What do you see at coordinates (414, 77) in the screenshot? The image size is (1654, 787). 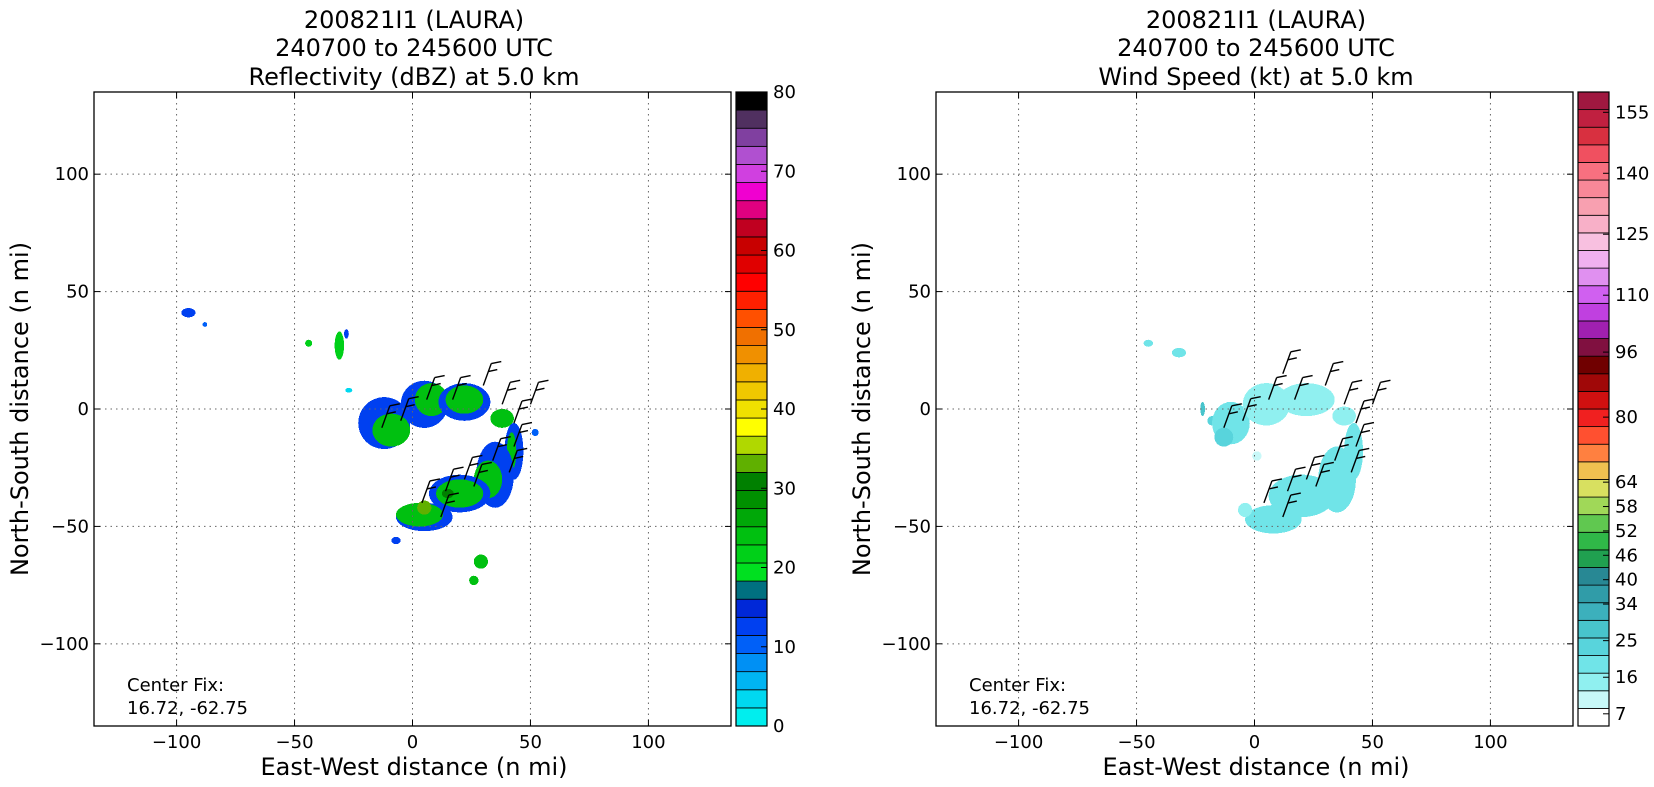 I see `chart-title-line-3: Reflectivity (dBZ) at 5.0 km` at bounding box center [414, 77].